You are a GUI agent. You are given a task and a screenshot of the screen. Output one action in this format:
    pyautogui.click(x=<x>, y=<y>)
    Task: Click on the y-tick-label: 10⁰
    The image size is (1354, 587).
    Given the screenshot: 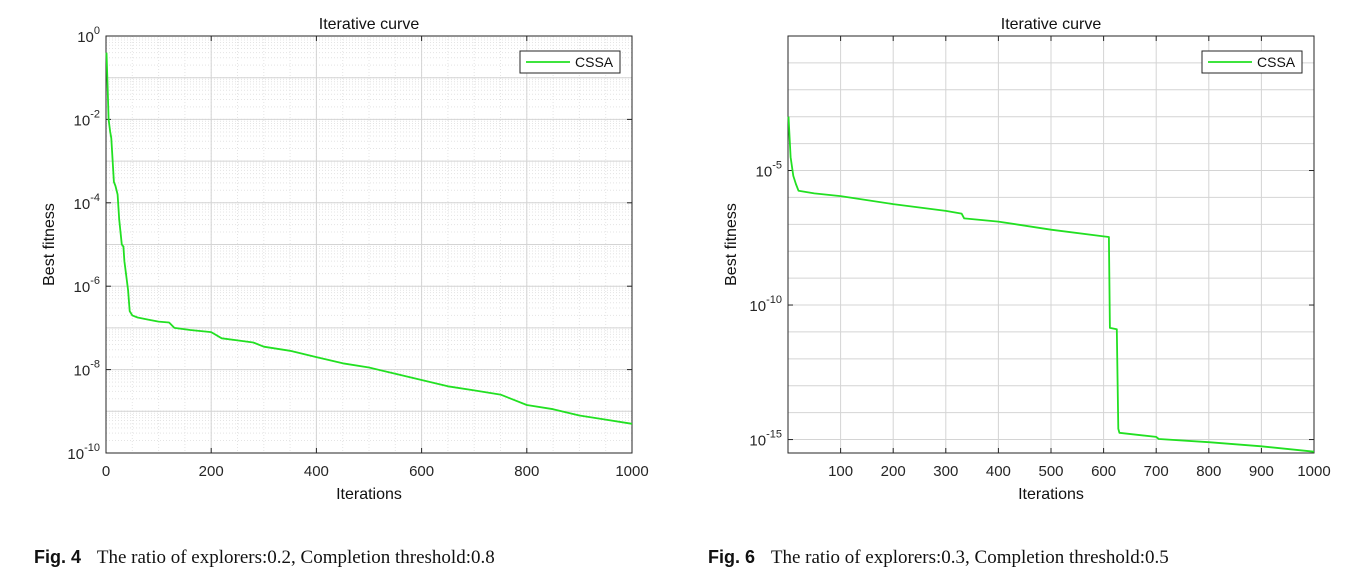 What is the action you would take?
    pyautogui.click(x=88, y=35)
    